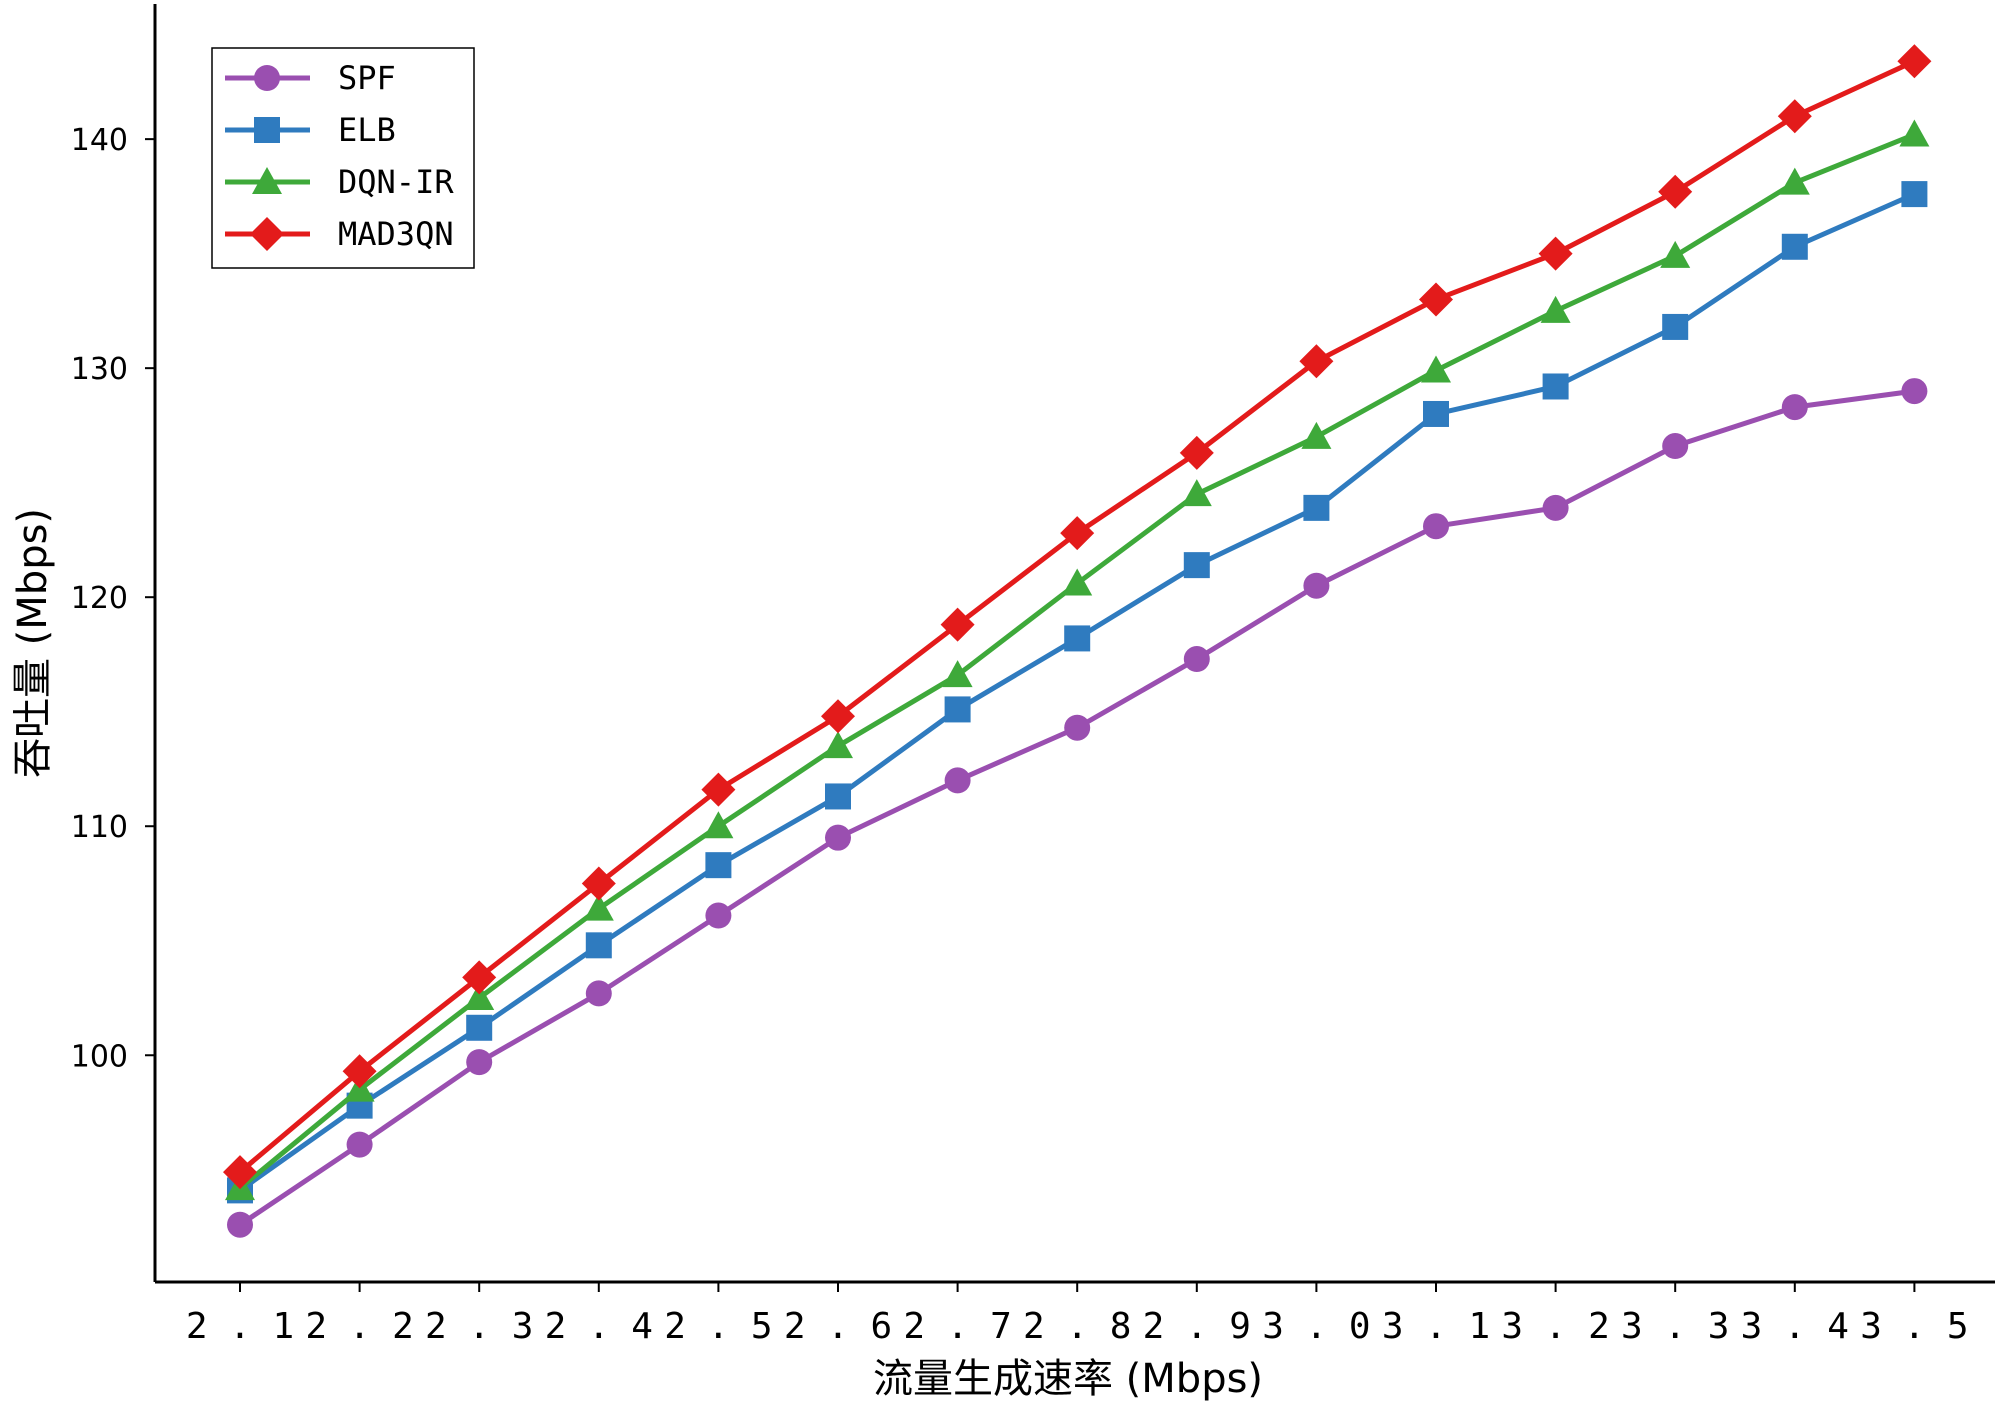 The image size is (2000, 1404). What do you see at coordinates (1197, 1326) in the screenshot?
I see `x-tick-label: 2 . 9` at bounding box center [1197, 1326].